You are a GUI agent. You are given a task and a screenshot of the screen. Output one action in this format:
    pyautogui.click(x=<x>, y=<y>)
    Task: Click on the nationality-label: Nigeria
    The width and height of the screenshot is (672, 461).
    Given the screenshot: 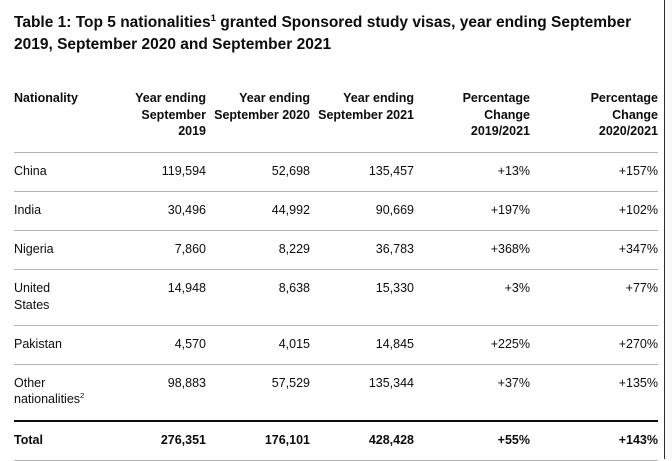 What is the action you would take?
    pyautogui.click(x=34, y=249)
    